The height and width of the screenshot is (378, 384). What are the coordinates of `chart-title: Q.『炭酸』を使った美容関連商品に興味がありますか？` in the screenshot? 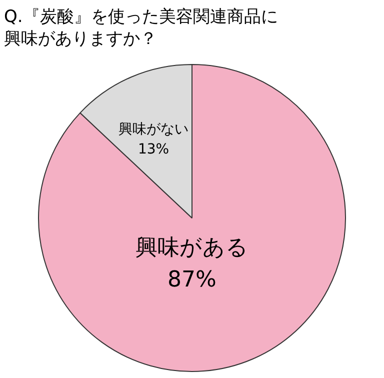 It's located at (141, 28).